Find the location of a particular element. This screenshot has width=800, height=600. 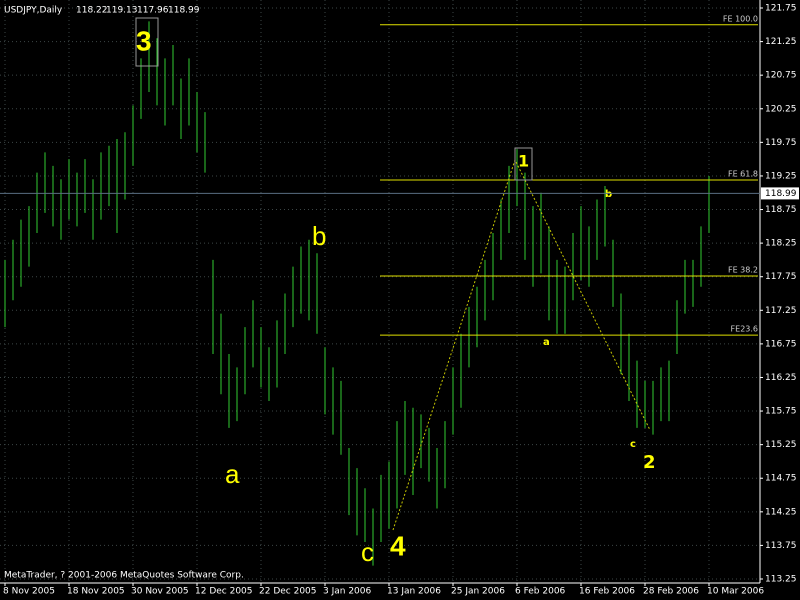

header-close: 118.99 is located at coordinates (184, 11).